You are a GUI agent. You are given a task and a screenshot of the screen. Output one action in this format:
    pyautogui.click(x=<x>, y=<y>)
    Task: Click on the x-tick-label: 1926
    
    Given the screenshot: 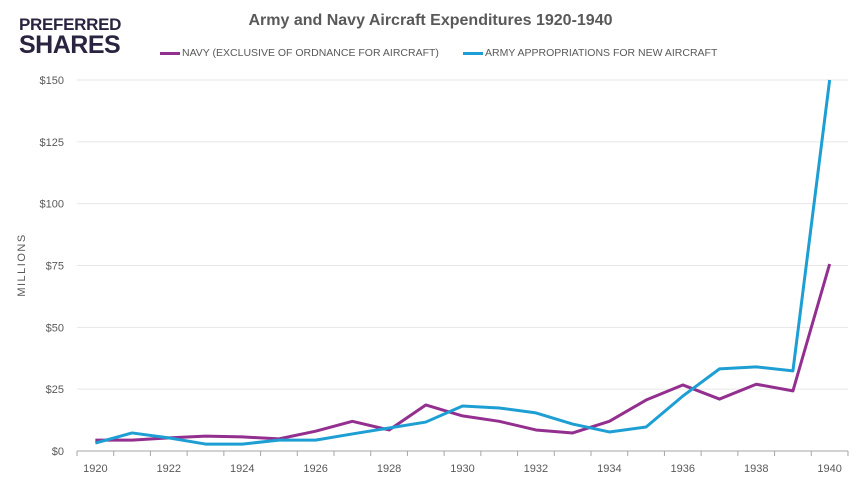 What is the action you would take?
    pyautogui.click(x=315, y=469)
    